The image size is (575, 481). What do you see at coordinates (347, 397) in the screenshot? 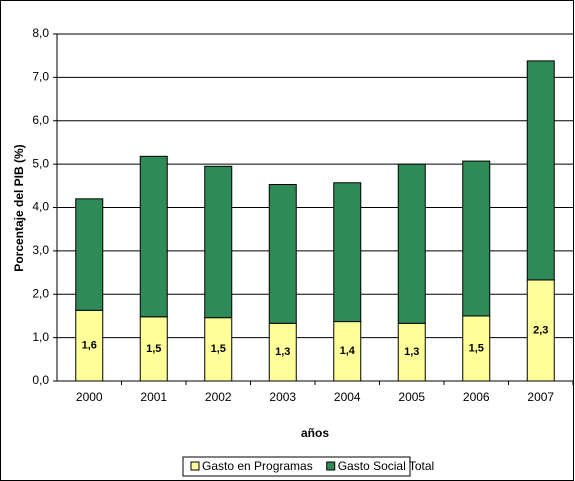
I see `x-tick-label: 2004` at bounding box center [347, 397].